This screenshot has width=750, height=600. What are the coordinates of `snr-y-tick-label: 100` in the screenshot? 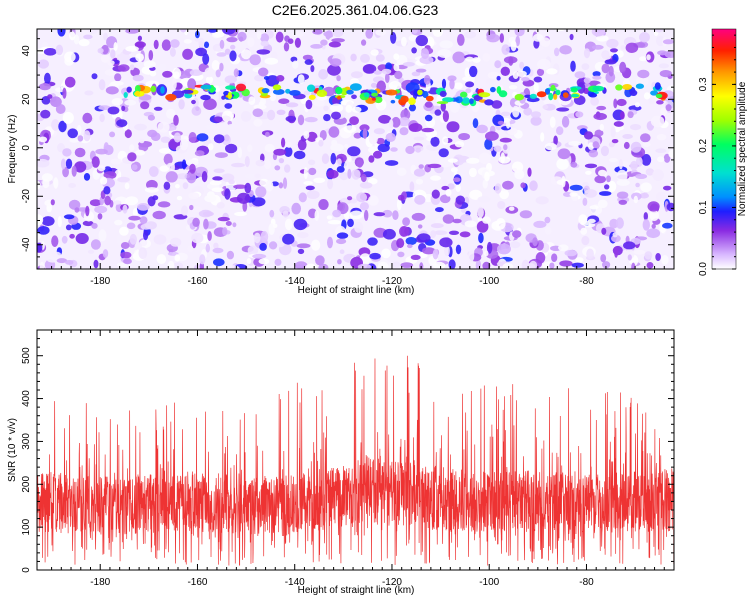 It's located at (26, 526).